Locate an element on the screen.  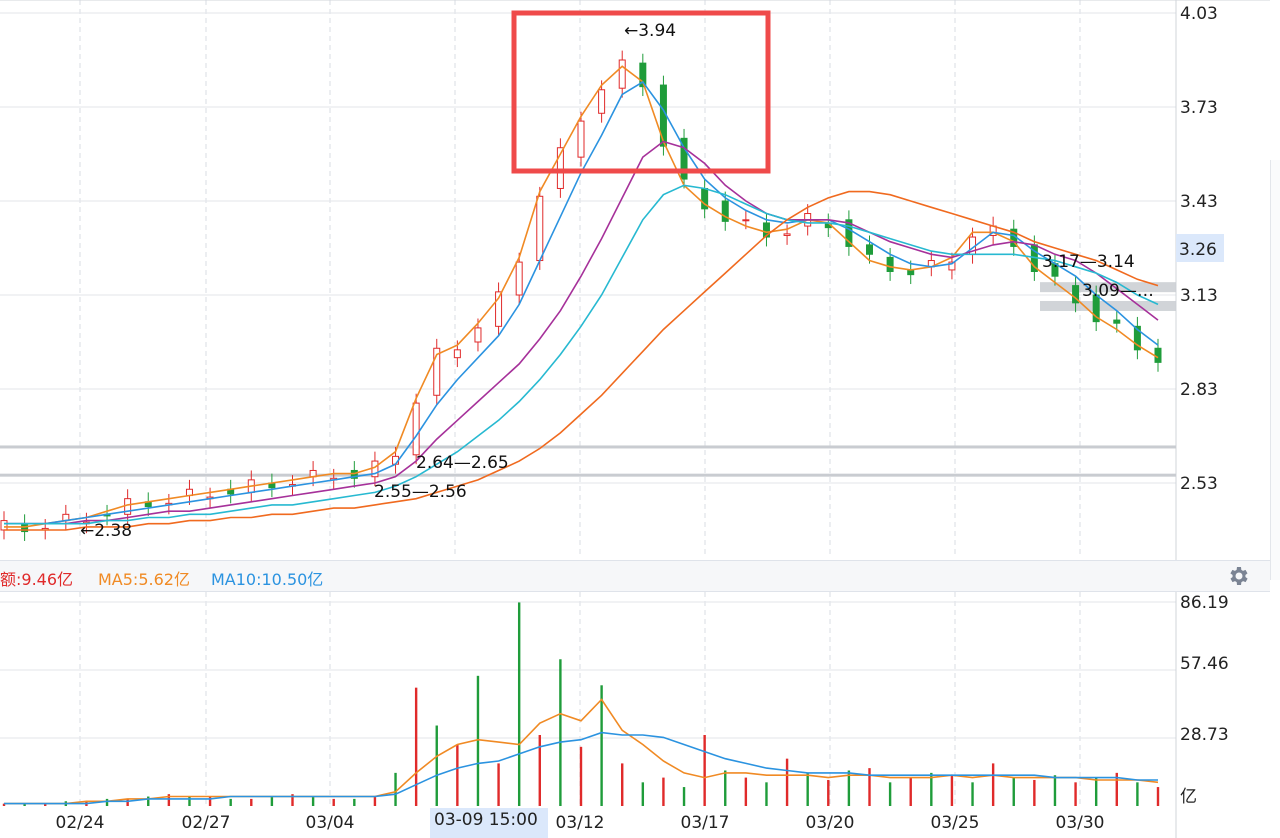
side-panel-edge is located at coordinates (1275, 370).